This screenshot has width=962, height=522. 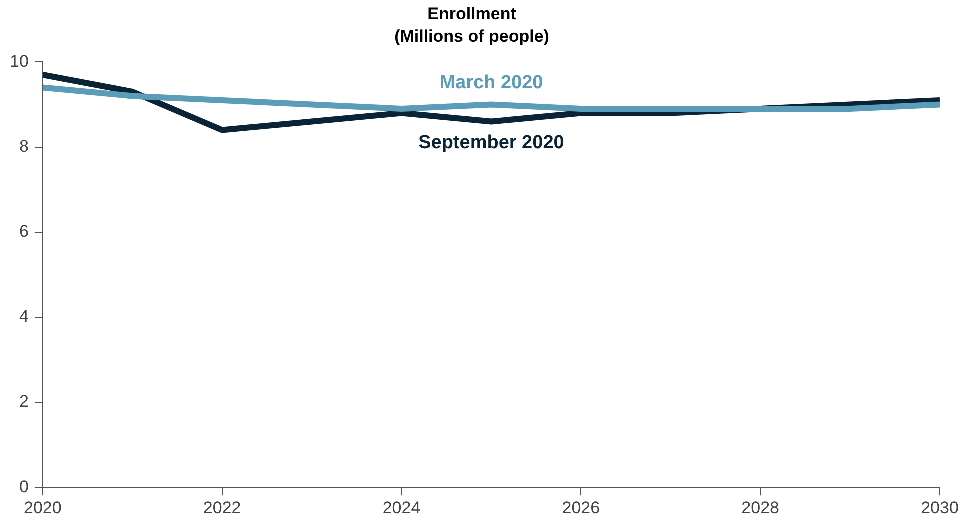 I want to click on y-tick-label: 6, so click(x=24, y=232).